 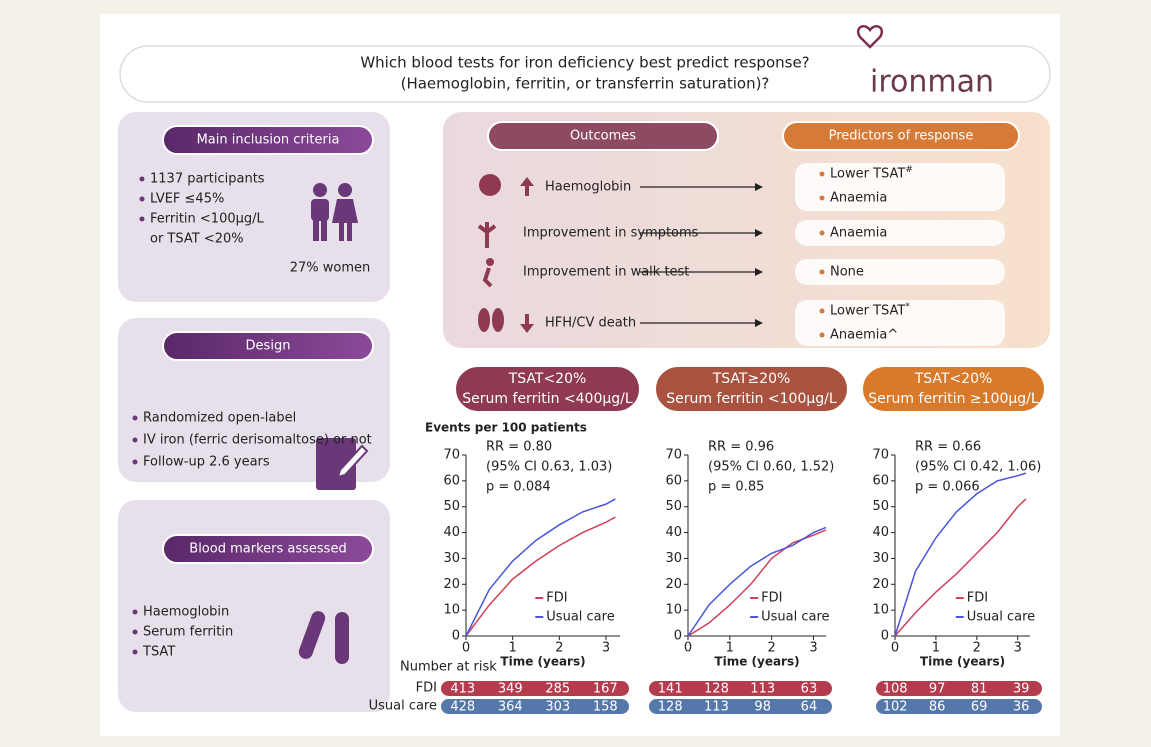 I want to click on annotation: RR = 0.66, so click(x=948, y=447).